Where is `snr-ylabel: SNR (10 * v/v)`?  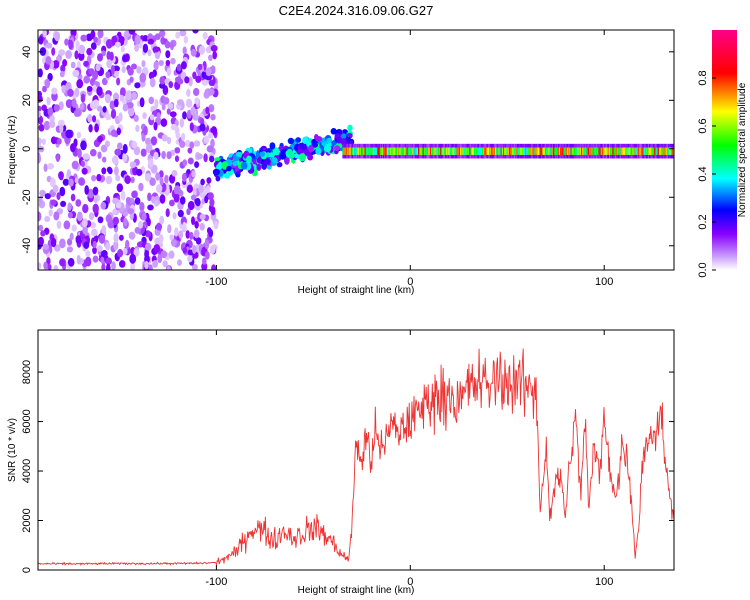 snr-ylabel: SNR (10 * v/v) is located at coordinates (12, 450).